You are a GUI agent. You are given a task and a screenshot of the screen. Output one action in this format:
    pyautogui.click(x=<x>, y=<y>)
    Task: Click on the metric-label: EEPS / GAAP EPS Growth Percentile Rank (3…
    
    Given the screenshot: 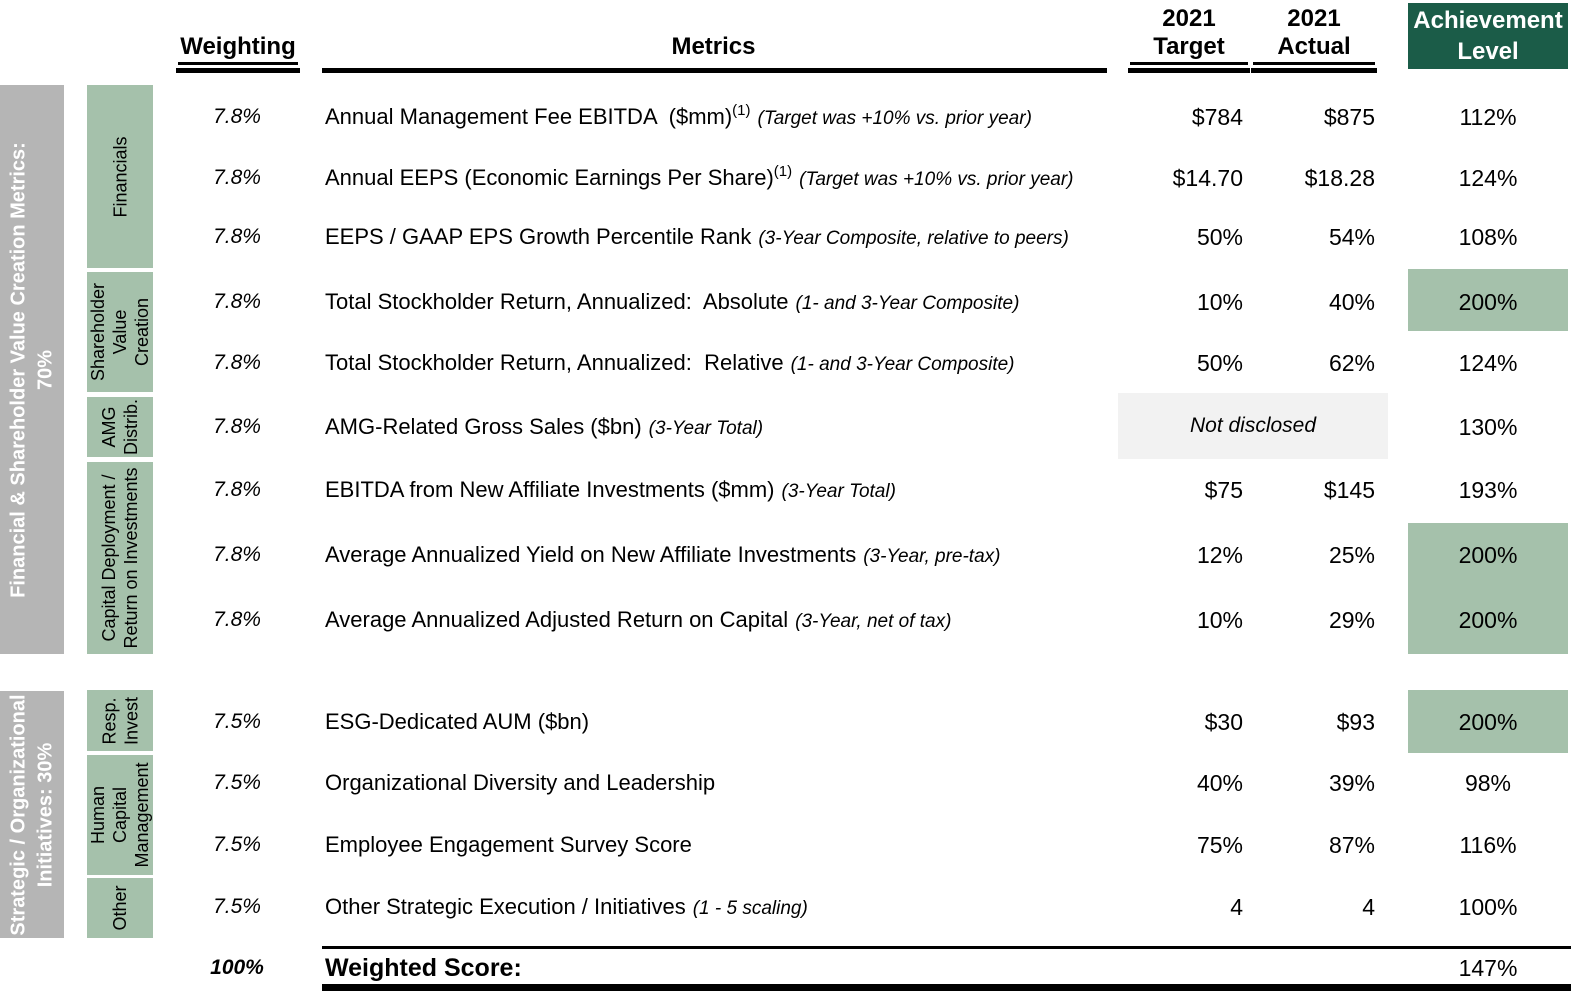 What is the action you would take?
    pyautogui.click(x=697, y=238)
    